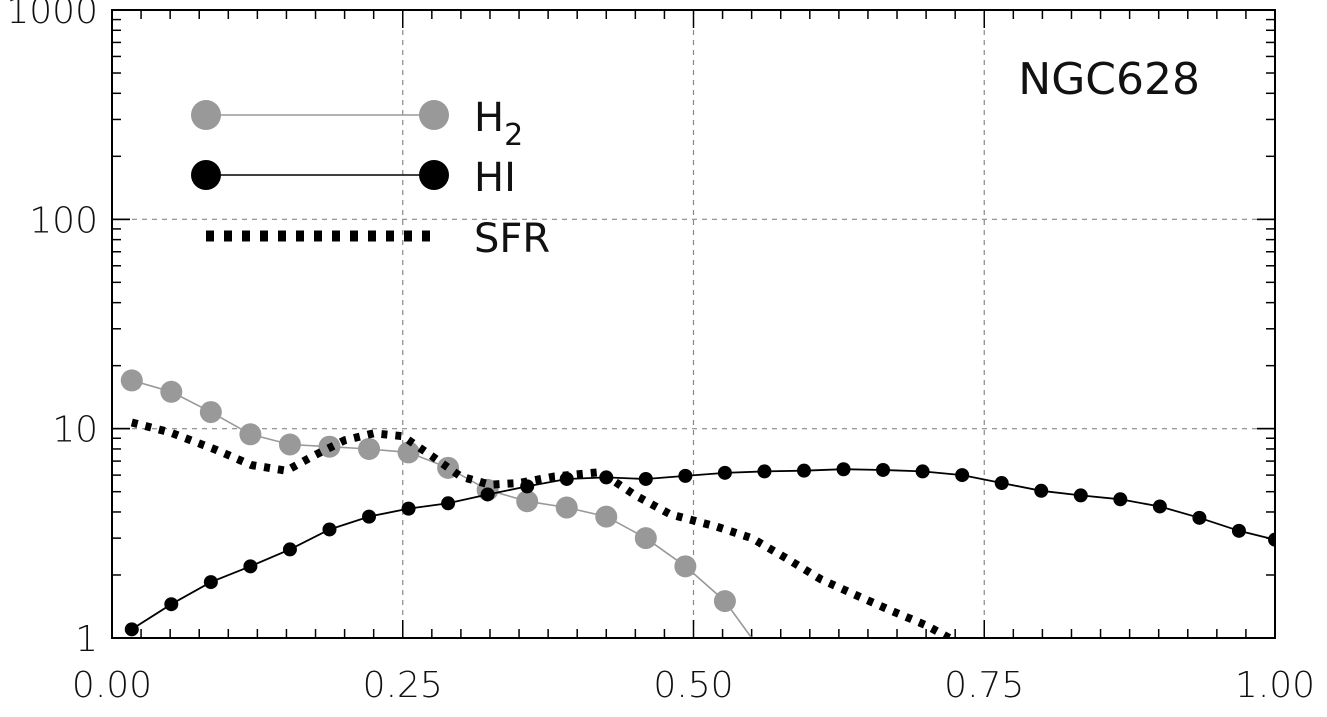  What do you see at coordinates (52, 16) in the screenshot?
I see `y-tick-label: 1000` at bounding box center [52, 16].